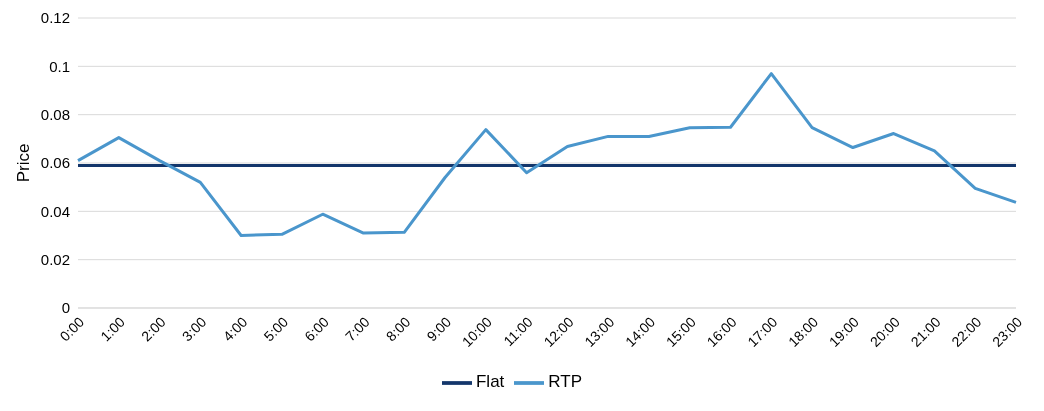 Image resolution: width=1044 pixels, height=411 pixels. I want to click on y-tick-label: 0, so click(65, 308).